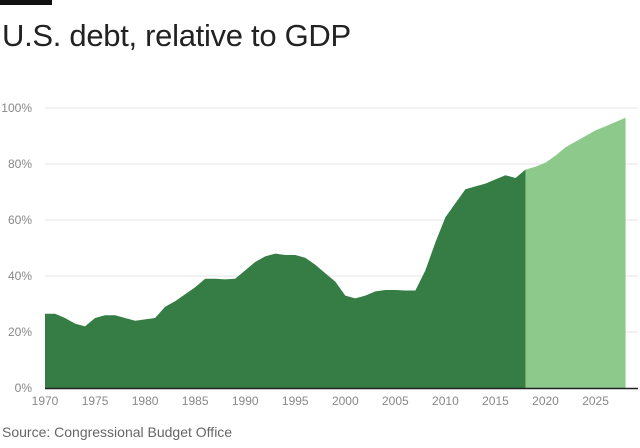 This screenshot has width=640, height=448. I want to click on chart-title: U.S. debt, relative to GDP, so click(176, 35).